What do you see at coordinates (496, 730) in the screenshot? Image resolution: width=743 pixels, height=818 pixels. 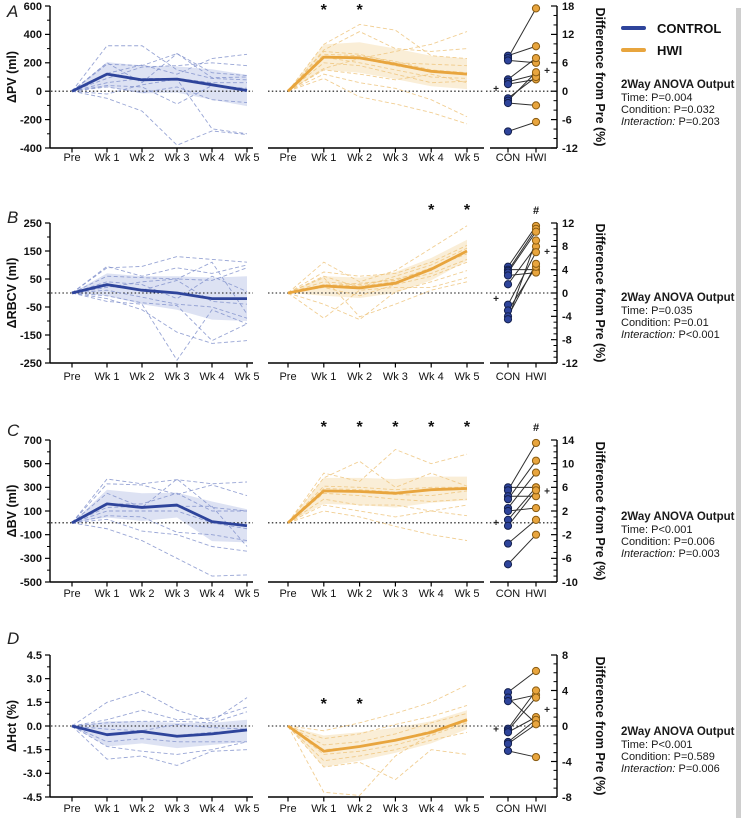 I see `plus-marker-con: +` at bounding box center [496, 730].